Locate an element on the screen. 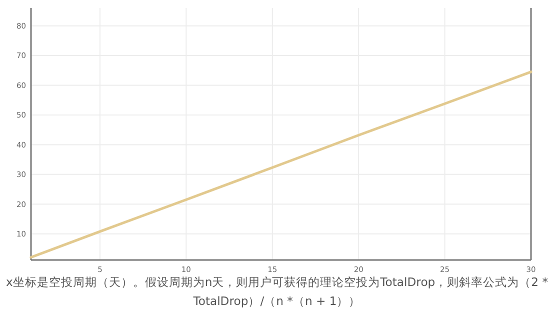 This screenshot has width=554, height=323. text: x坐标是空投周期（天）。假设周期为n天，则用户可获得的理论空投为TotalDrop，则斜率公式为（2 * TotalDrop）/（n *（n + 1）） is located at coordinates (277, 292).